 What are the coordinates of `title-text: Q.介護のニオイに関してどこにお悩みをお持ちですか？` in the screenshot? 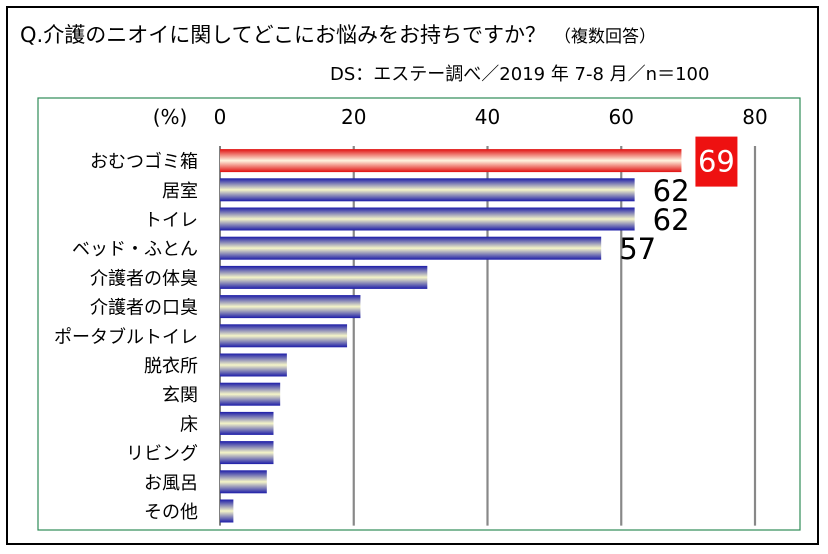 It's located at (283, 35).